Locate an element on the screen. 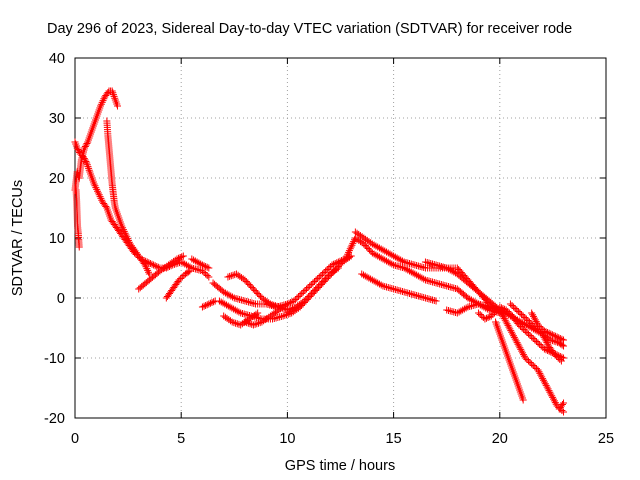 The image size is (640, 480). series-arc-h is located at coordinates (208, 304).